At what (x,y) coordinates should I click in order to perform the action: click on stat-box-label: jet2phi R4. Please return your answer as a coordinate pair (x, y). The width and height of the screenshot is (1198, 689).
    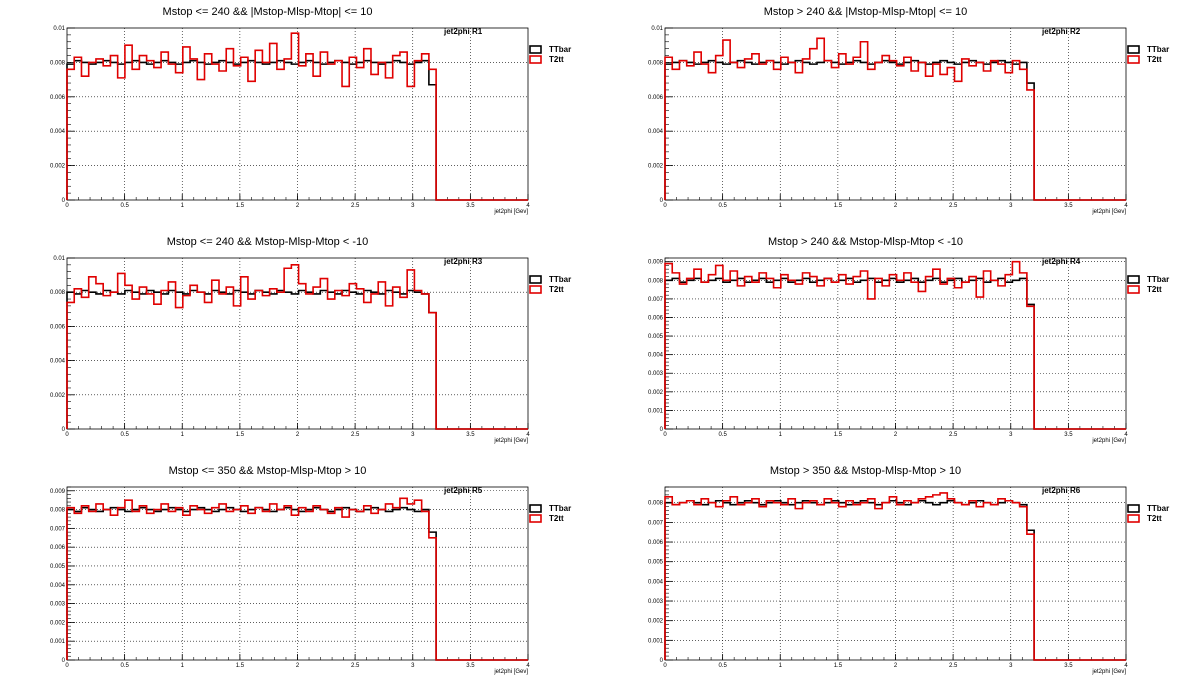
    Looking at the image, I should click on (1061, 261).